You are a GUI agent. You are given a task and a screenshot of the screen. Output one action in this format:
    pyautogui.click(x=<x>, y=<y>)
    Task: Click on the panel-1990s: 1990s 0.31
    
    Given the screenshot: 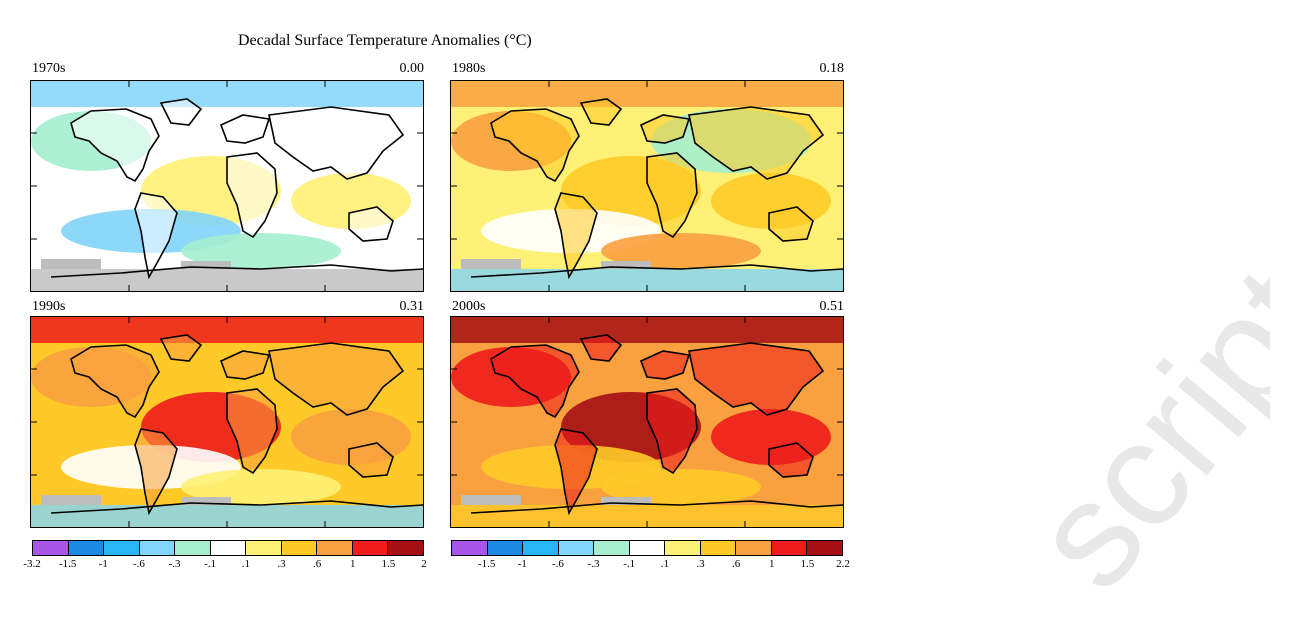 What is the action you would take?
    pyautogui.click(x=227, y=416)
    